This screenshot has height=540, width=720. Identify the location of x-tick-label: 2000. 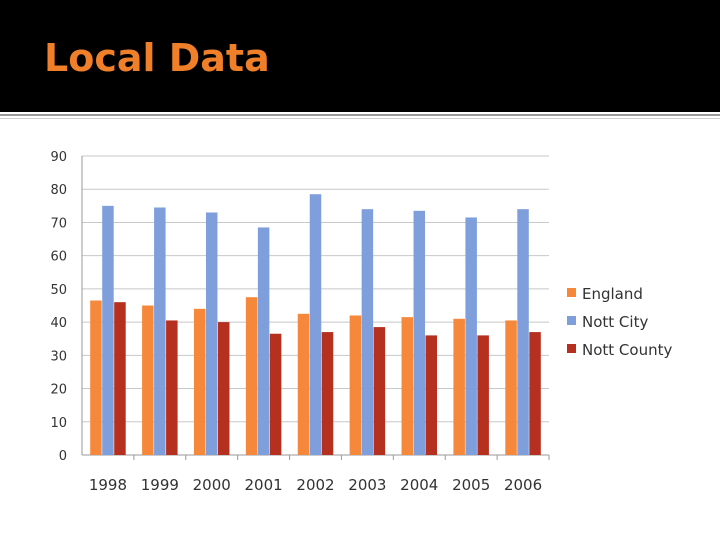
(212, 485).